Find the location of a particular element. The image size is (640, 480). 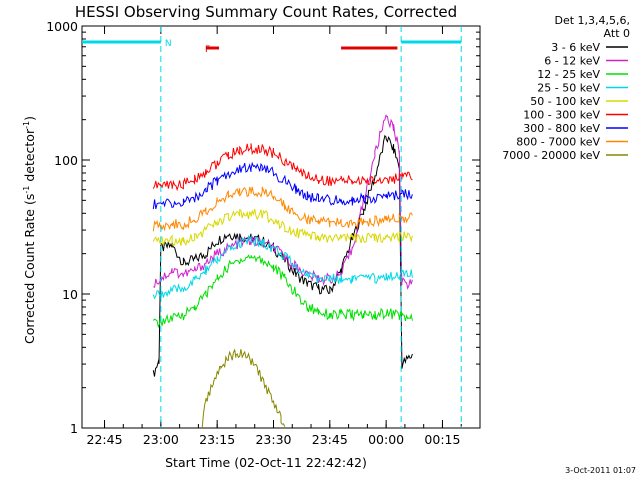

y-tick-label: 100 is located at coordinates (66, 160).